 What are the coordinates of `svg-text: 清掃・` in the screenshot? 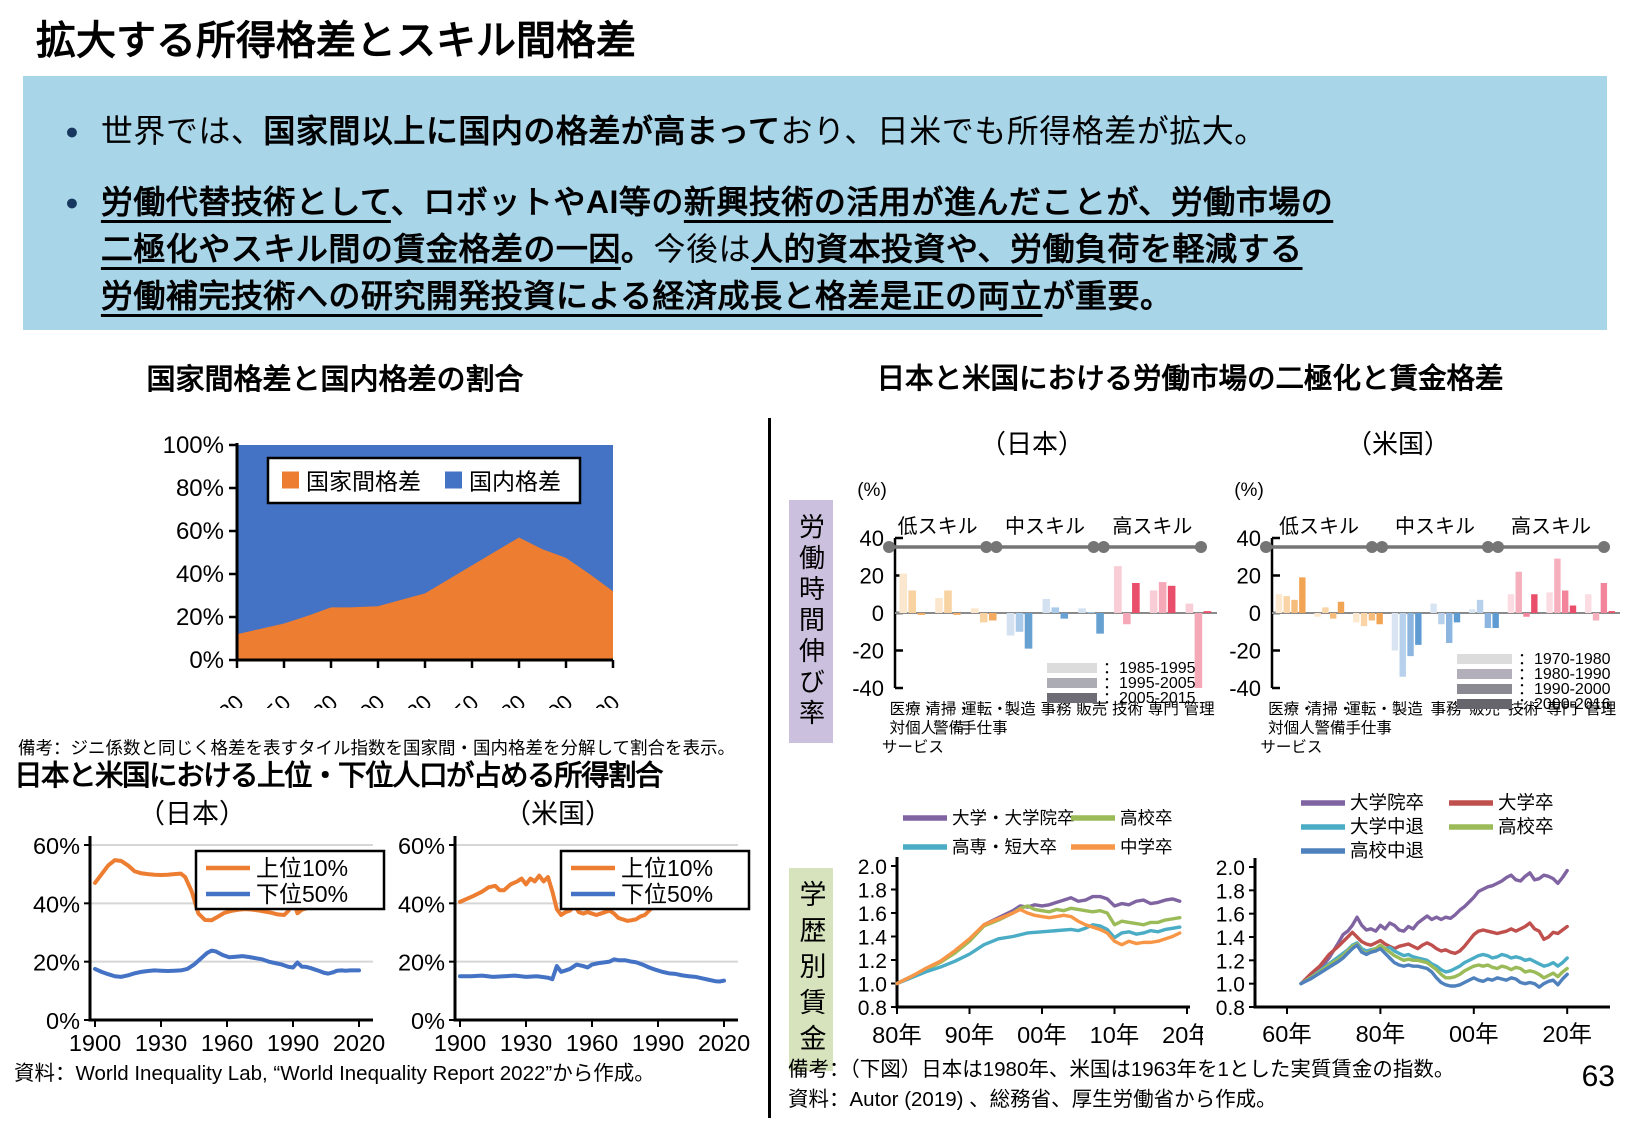 It's located at (1330, 709).